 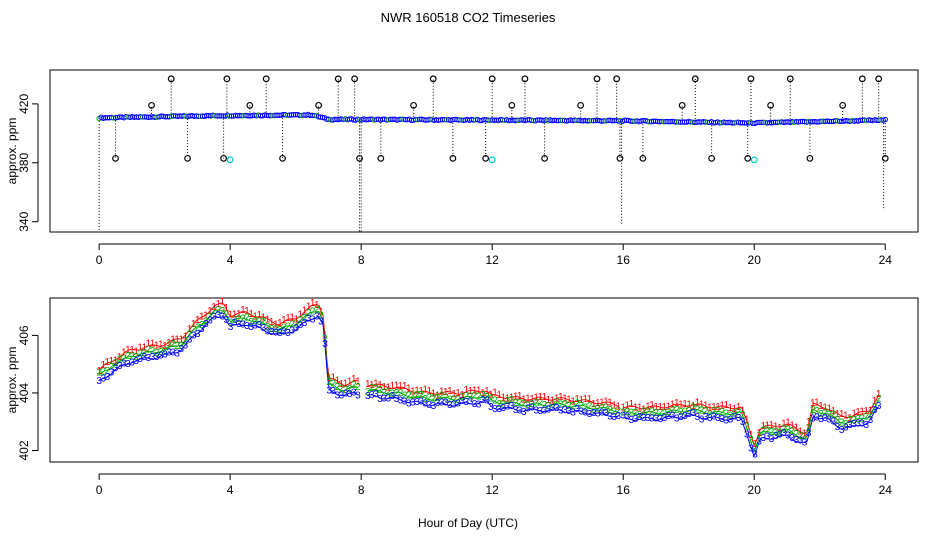 I want to click on top-y-tick-label: 380, so click(x=24, y=162).